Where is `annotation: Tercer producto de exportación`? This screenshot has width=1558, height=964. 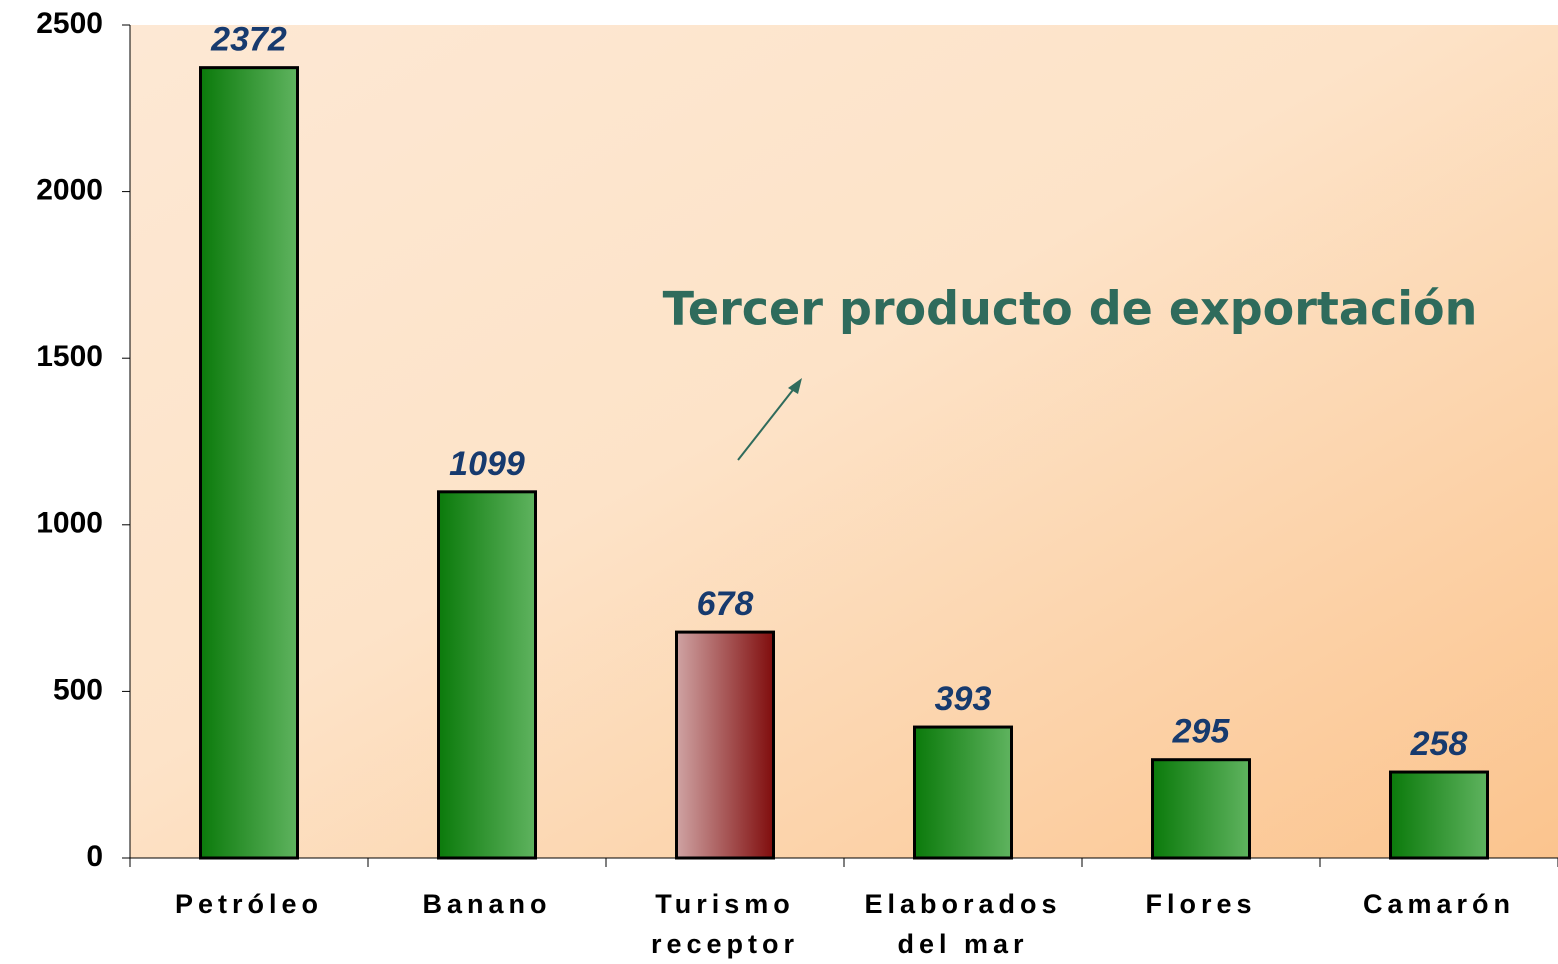 annotation: Tercer producto de exportación is located at coordinates (1070, 309).